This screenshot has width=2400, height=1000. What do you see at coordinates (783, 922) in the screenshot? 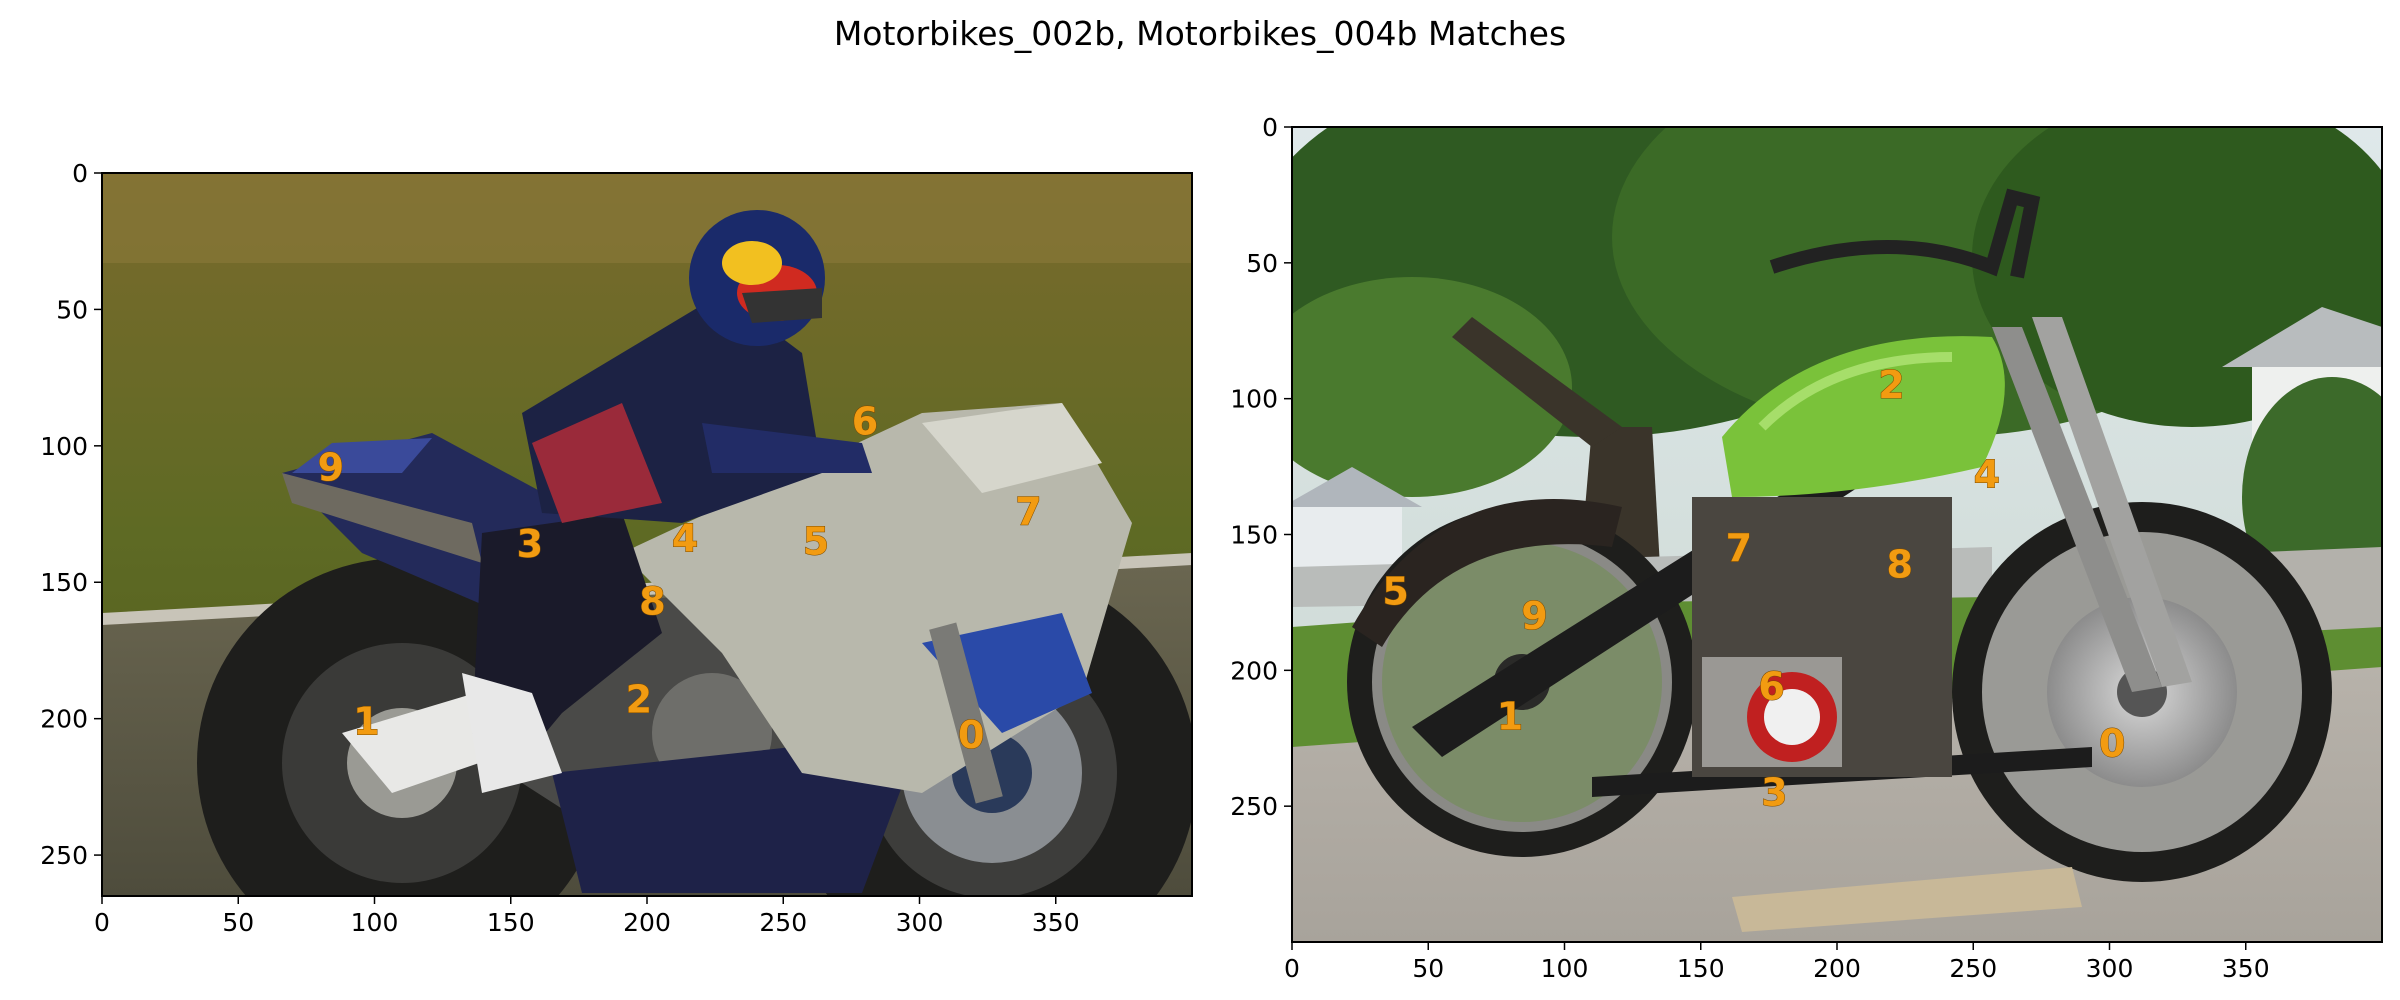
I see `left-xtick-label: 250` at bounding box center [783, 922].